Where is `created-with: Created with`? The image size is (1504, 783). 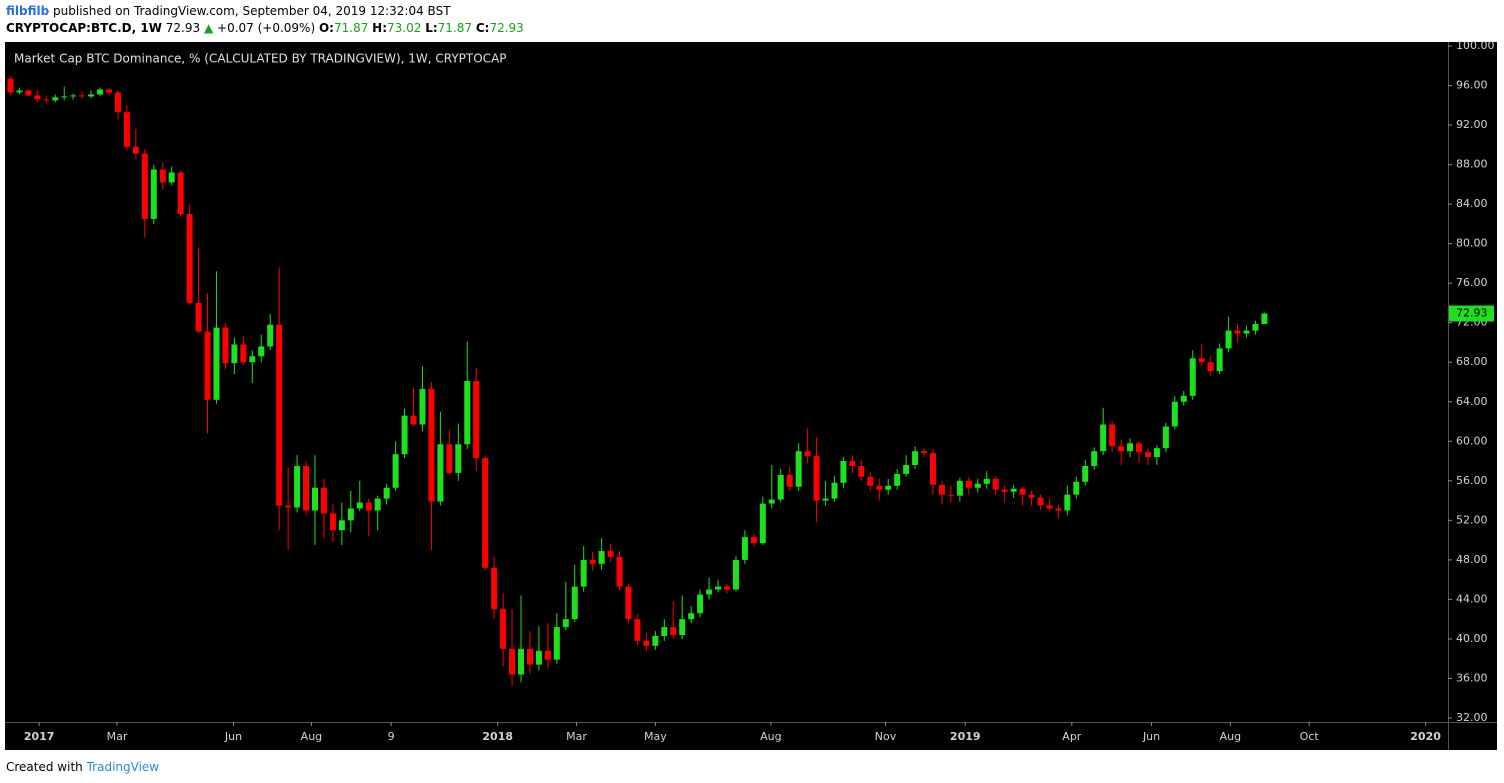 created-with: Created with is located at coordinates (44, 767).